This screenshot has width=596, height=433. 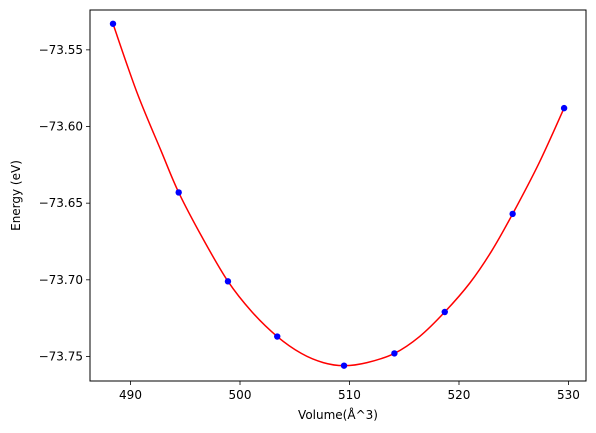 What do you see at coordinates (61, 356) in the screenshot?
I see `y-tick-label: −73.75` at bounding box center [61, 356].